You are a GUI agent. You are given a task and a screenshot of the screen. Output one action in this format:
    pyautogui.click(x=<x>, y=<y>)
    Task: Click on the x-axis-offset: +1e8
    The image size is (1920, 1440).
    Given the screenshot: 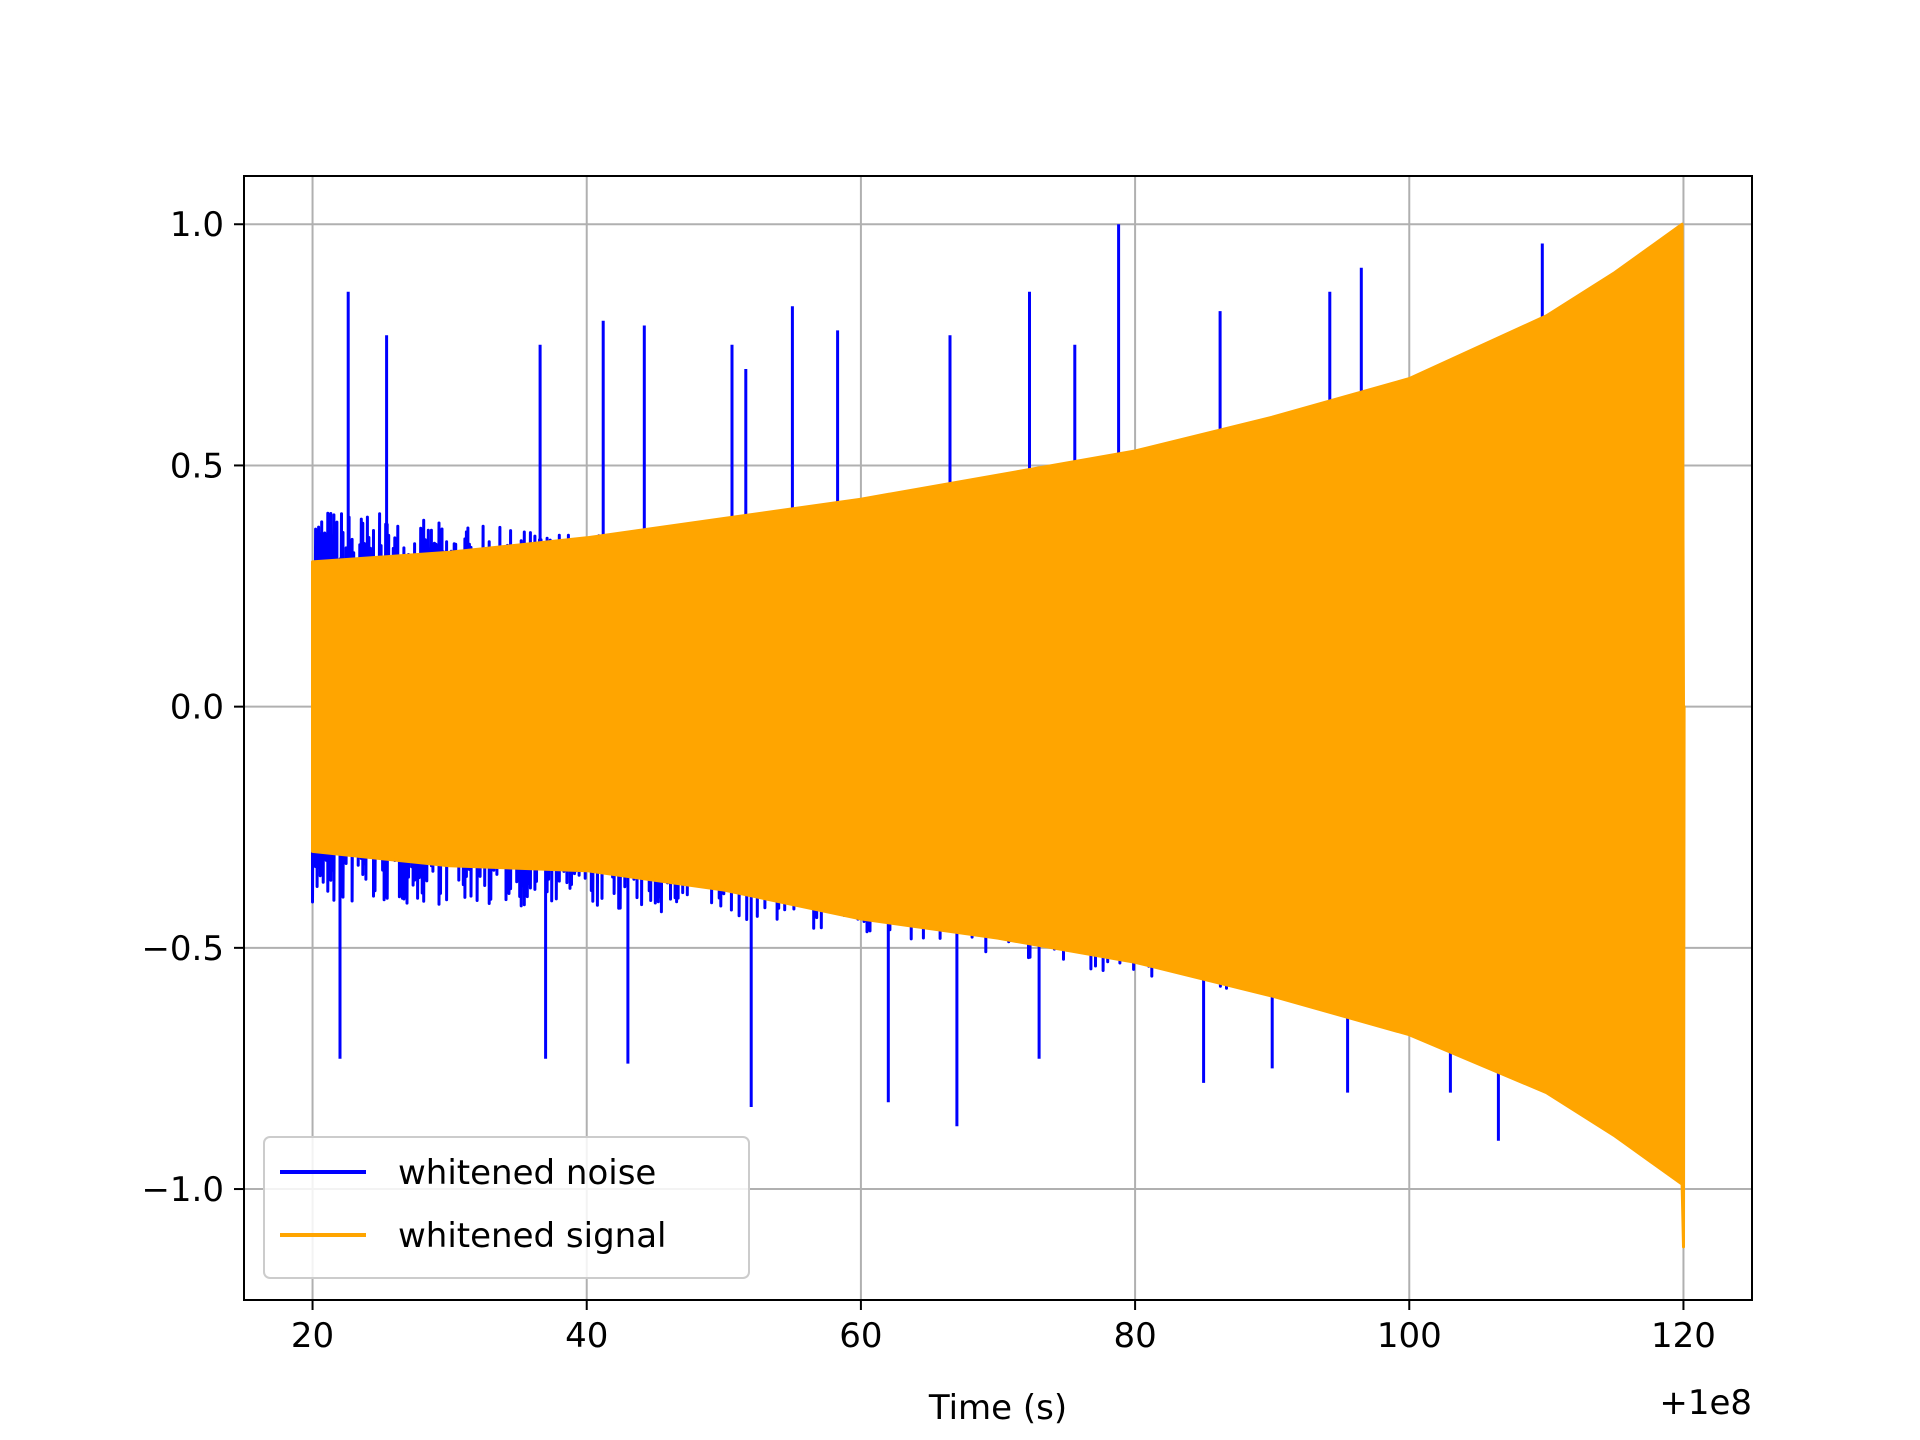 What is the action you would take?
    pyautogui.click(x=1705, y=1403)
    